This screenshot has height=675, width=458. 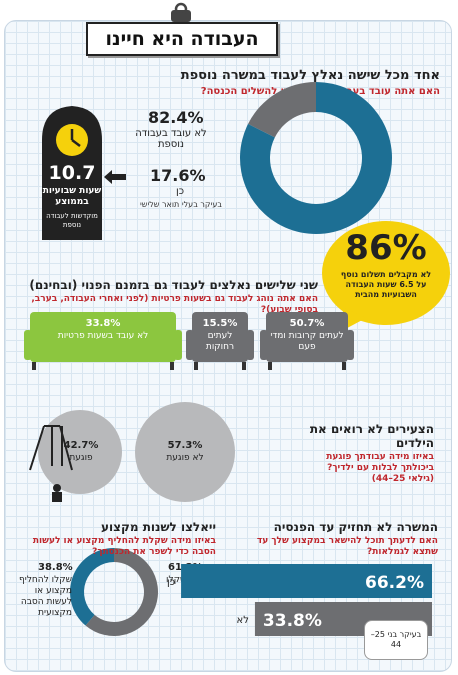 What do you see at coordinates (310, 75) in the screenshot?
I see `s1-heading: אחד מכל שישה נאלץ לעבוד במשרה נוספת` at bounding box center [310, 75].